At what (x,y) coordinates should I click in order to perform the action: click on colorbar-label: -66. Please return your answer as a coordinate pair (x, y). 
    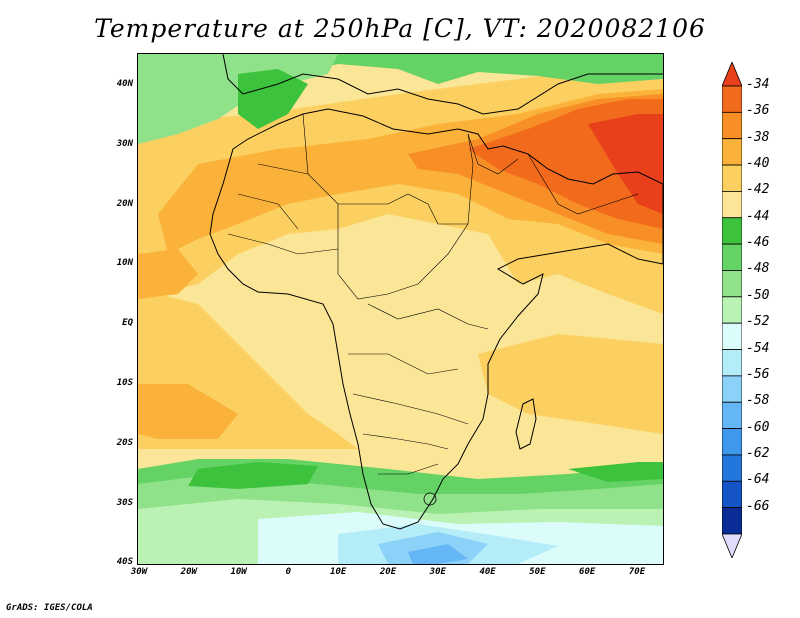
    Looking at the image, I should click on (758, 506).